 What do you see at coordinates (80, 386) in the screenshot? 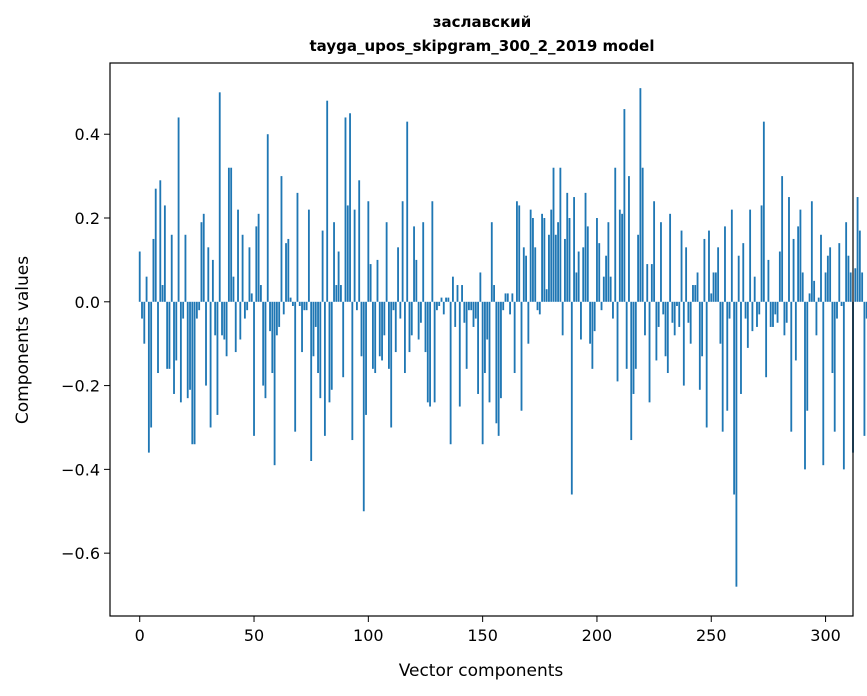
I see `y-tick-label: −0.2` at bounding box center [80, 386].